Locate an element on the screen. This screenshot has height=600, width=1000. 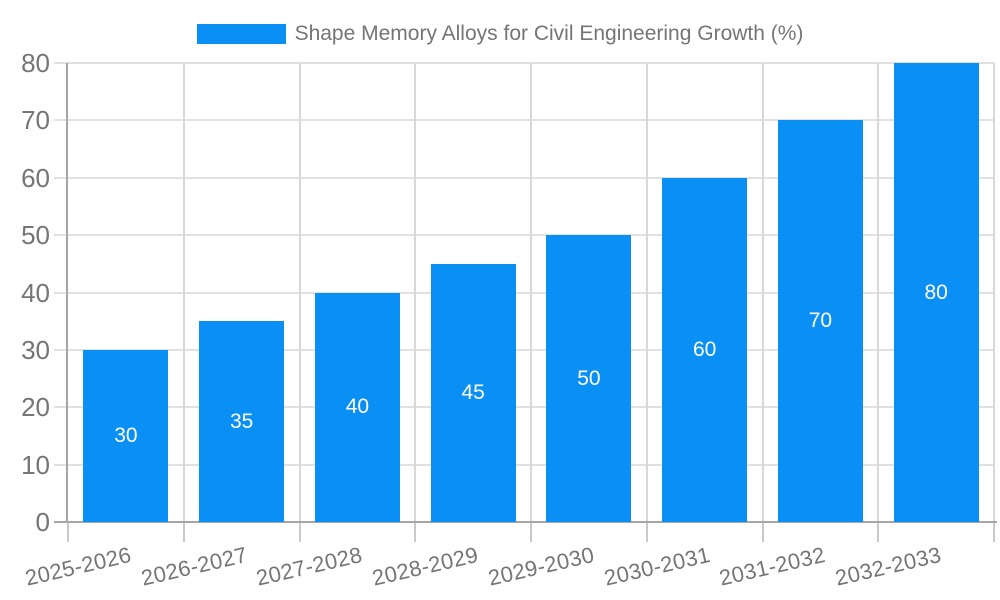
y-axis-tick-label: 0 is located at coordinates (42, 522).